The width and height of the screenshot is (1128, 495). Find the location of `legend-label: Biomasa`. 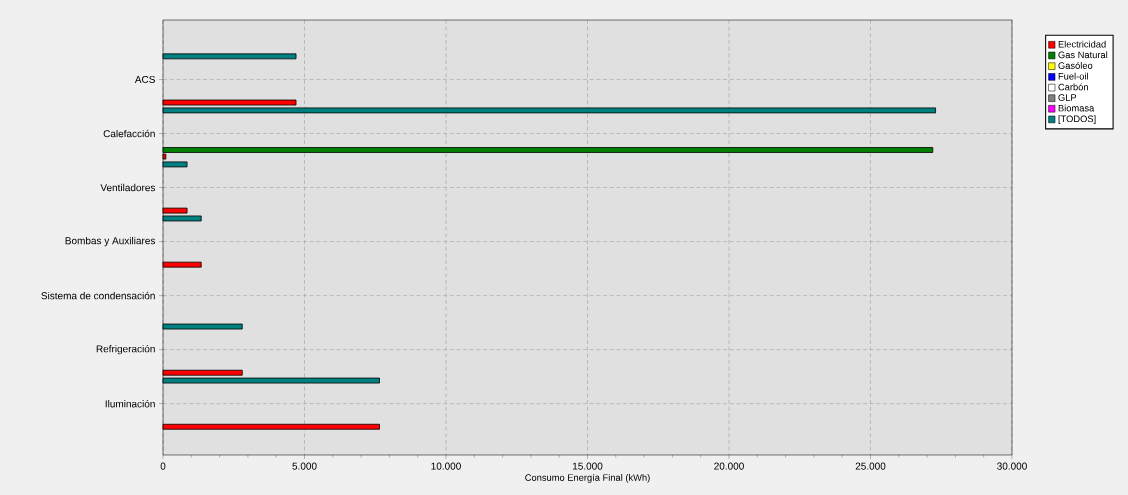

legend-label: Biomasa is located at coordinates (1076, 108).